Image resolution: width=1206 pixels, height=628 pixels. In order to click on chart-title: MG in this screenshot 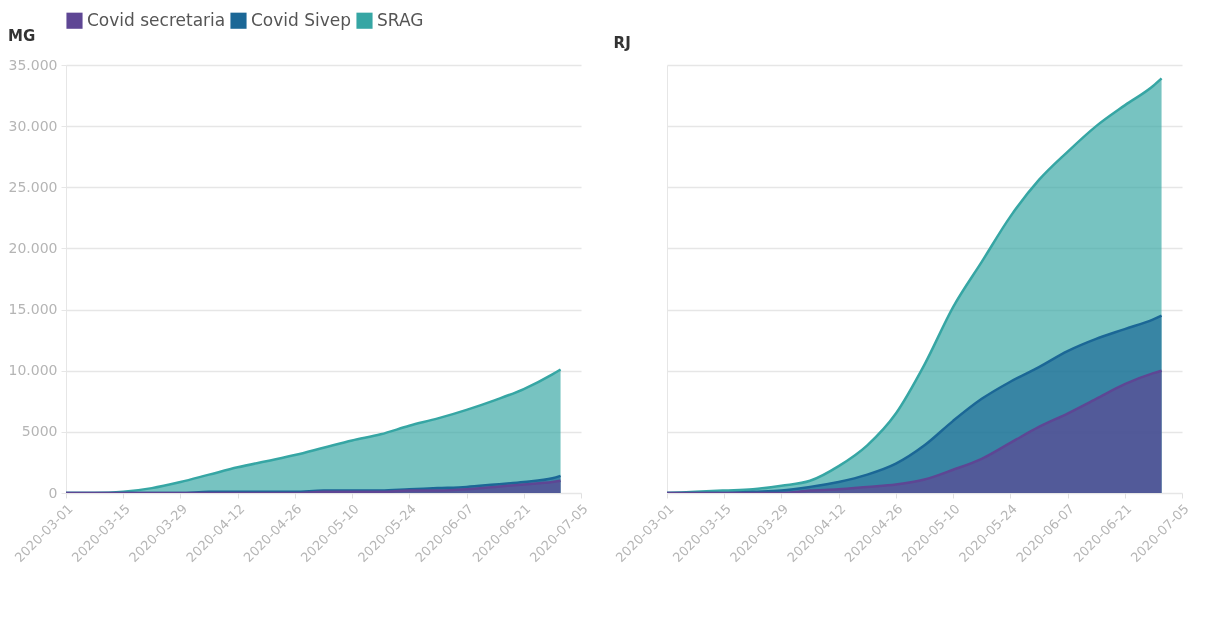, I will do `click(22, 36)`.